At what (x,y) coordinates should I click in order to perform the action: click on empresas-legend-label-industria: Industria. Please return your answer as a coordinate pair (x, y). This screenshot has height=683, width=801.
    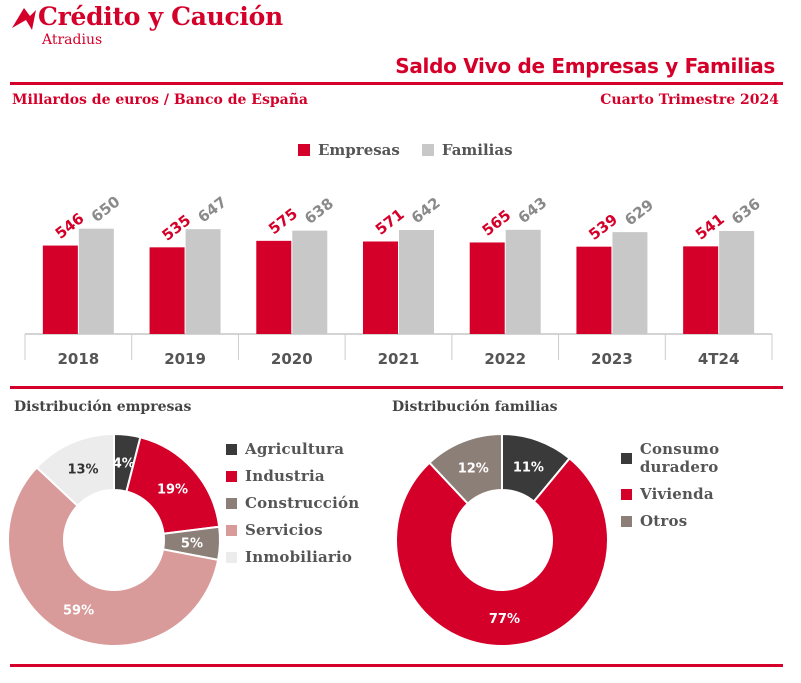
    Looking at the image, I should click on (285, 476).